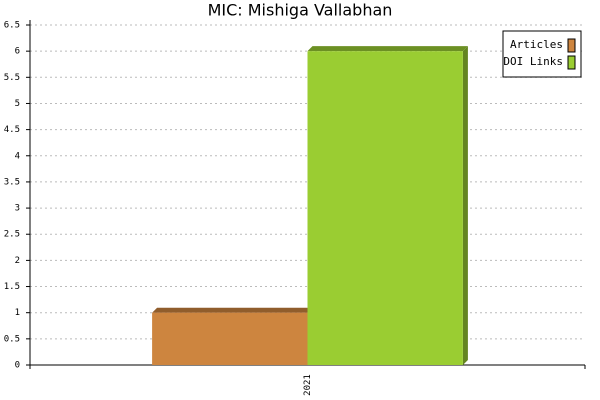  I want to click on y-tick-label: 4.5, so click(12, 130).